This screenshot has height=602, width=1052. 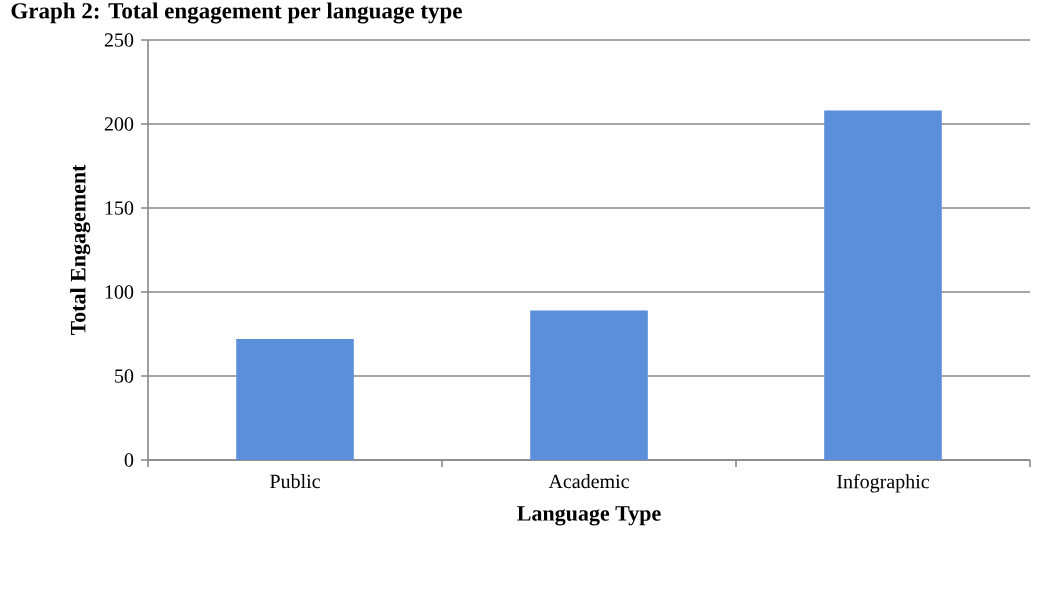 What do you see at coordinates (295, 481) in the screenshot?
I see `x-tick-label: Public` at bounding box center [295, 481].